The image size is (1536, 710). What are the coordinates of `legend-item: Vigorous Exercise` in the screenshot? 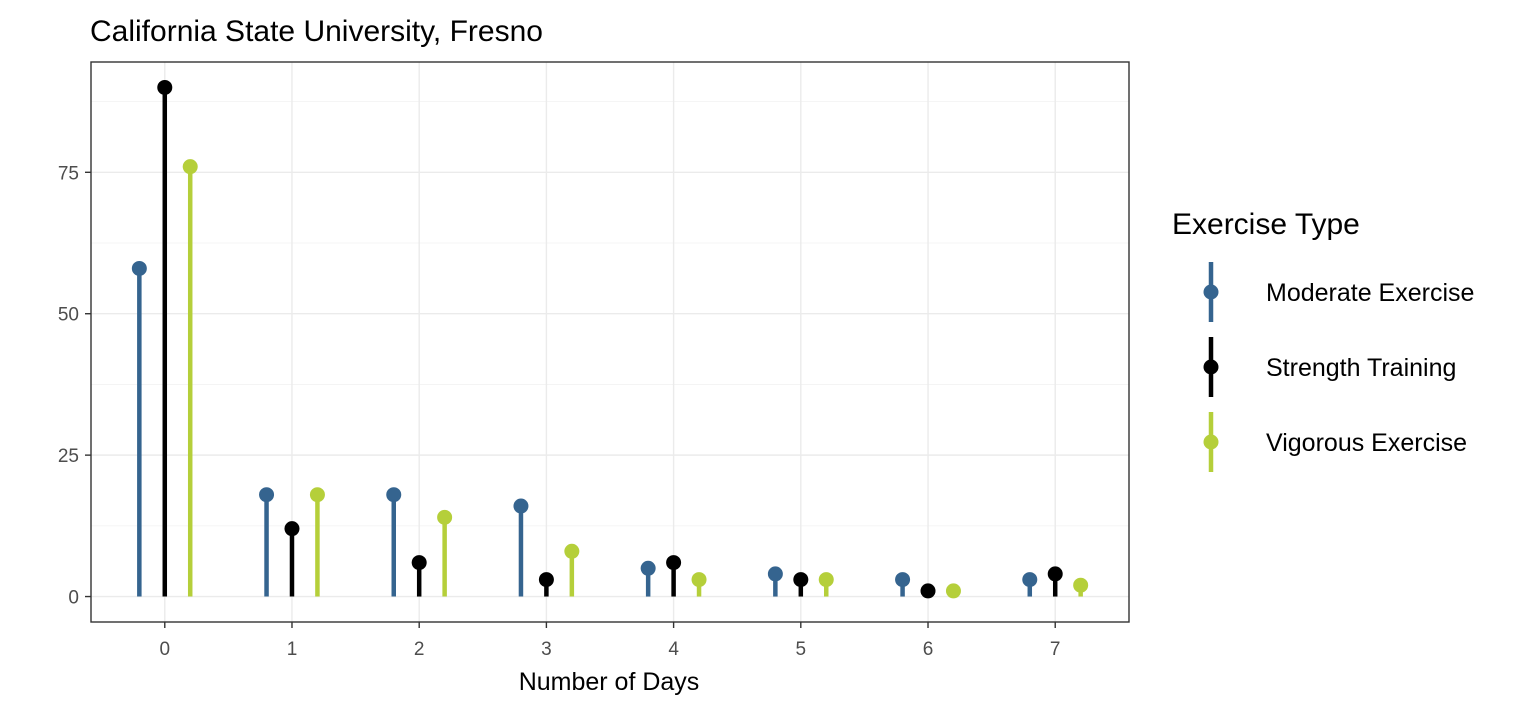 It's located at (1335, 442).